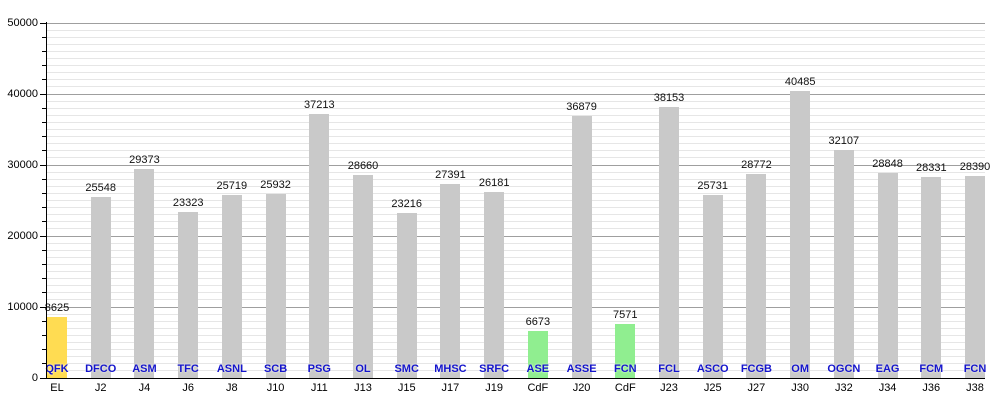 This screenshot has height=400, width=1000. I want to click on bar-srfc-j19, so click(494, 285).